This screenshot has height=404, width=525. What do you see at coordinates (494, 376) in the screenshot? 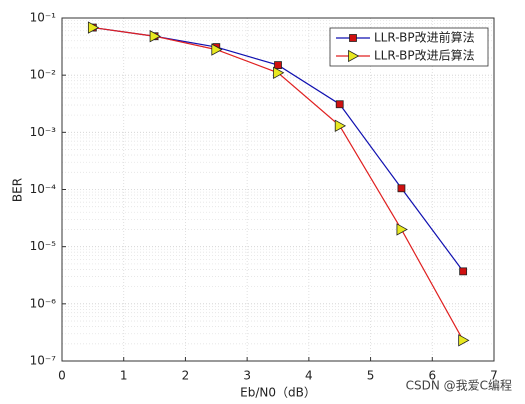
I see `x-tick-label: 7` at bounding box center [494, 376].